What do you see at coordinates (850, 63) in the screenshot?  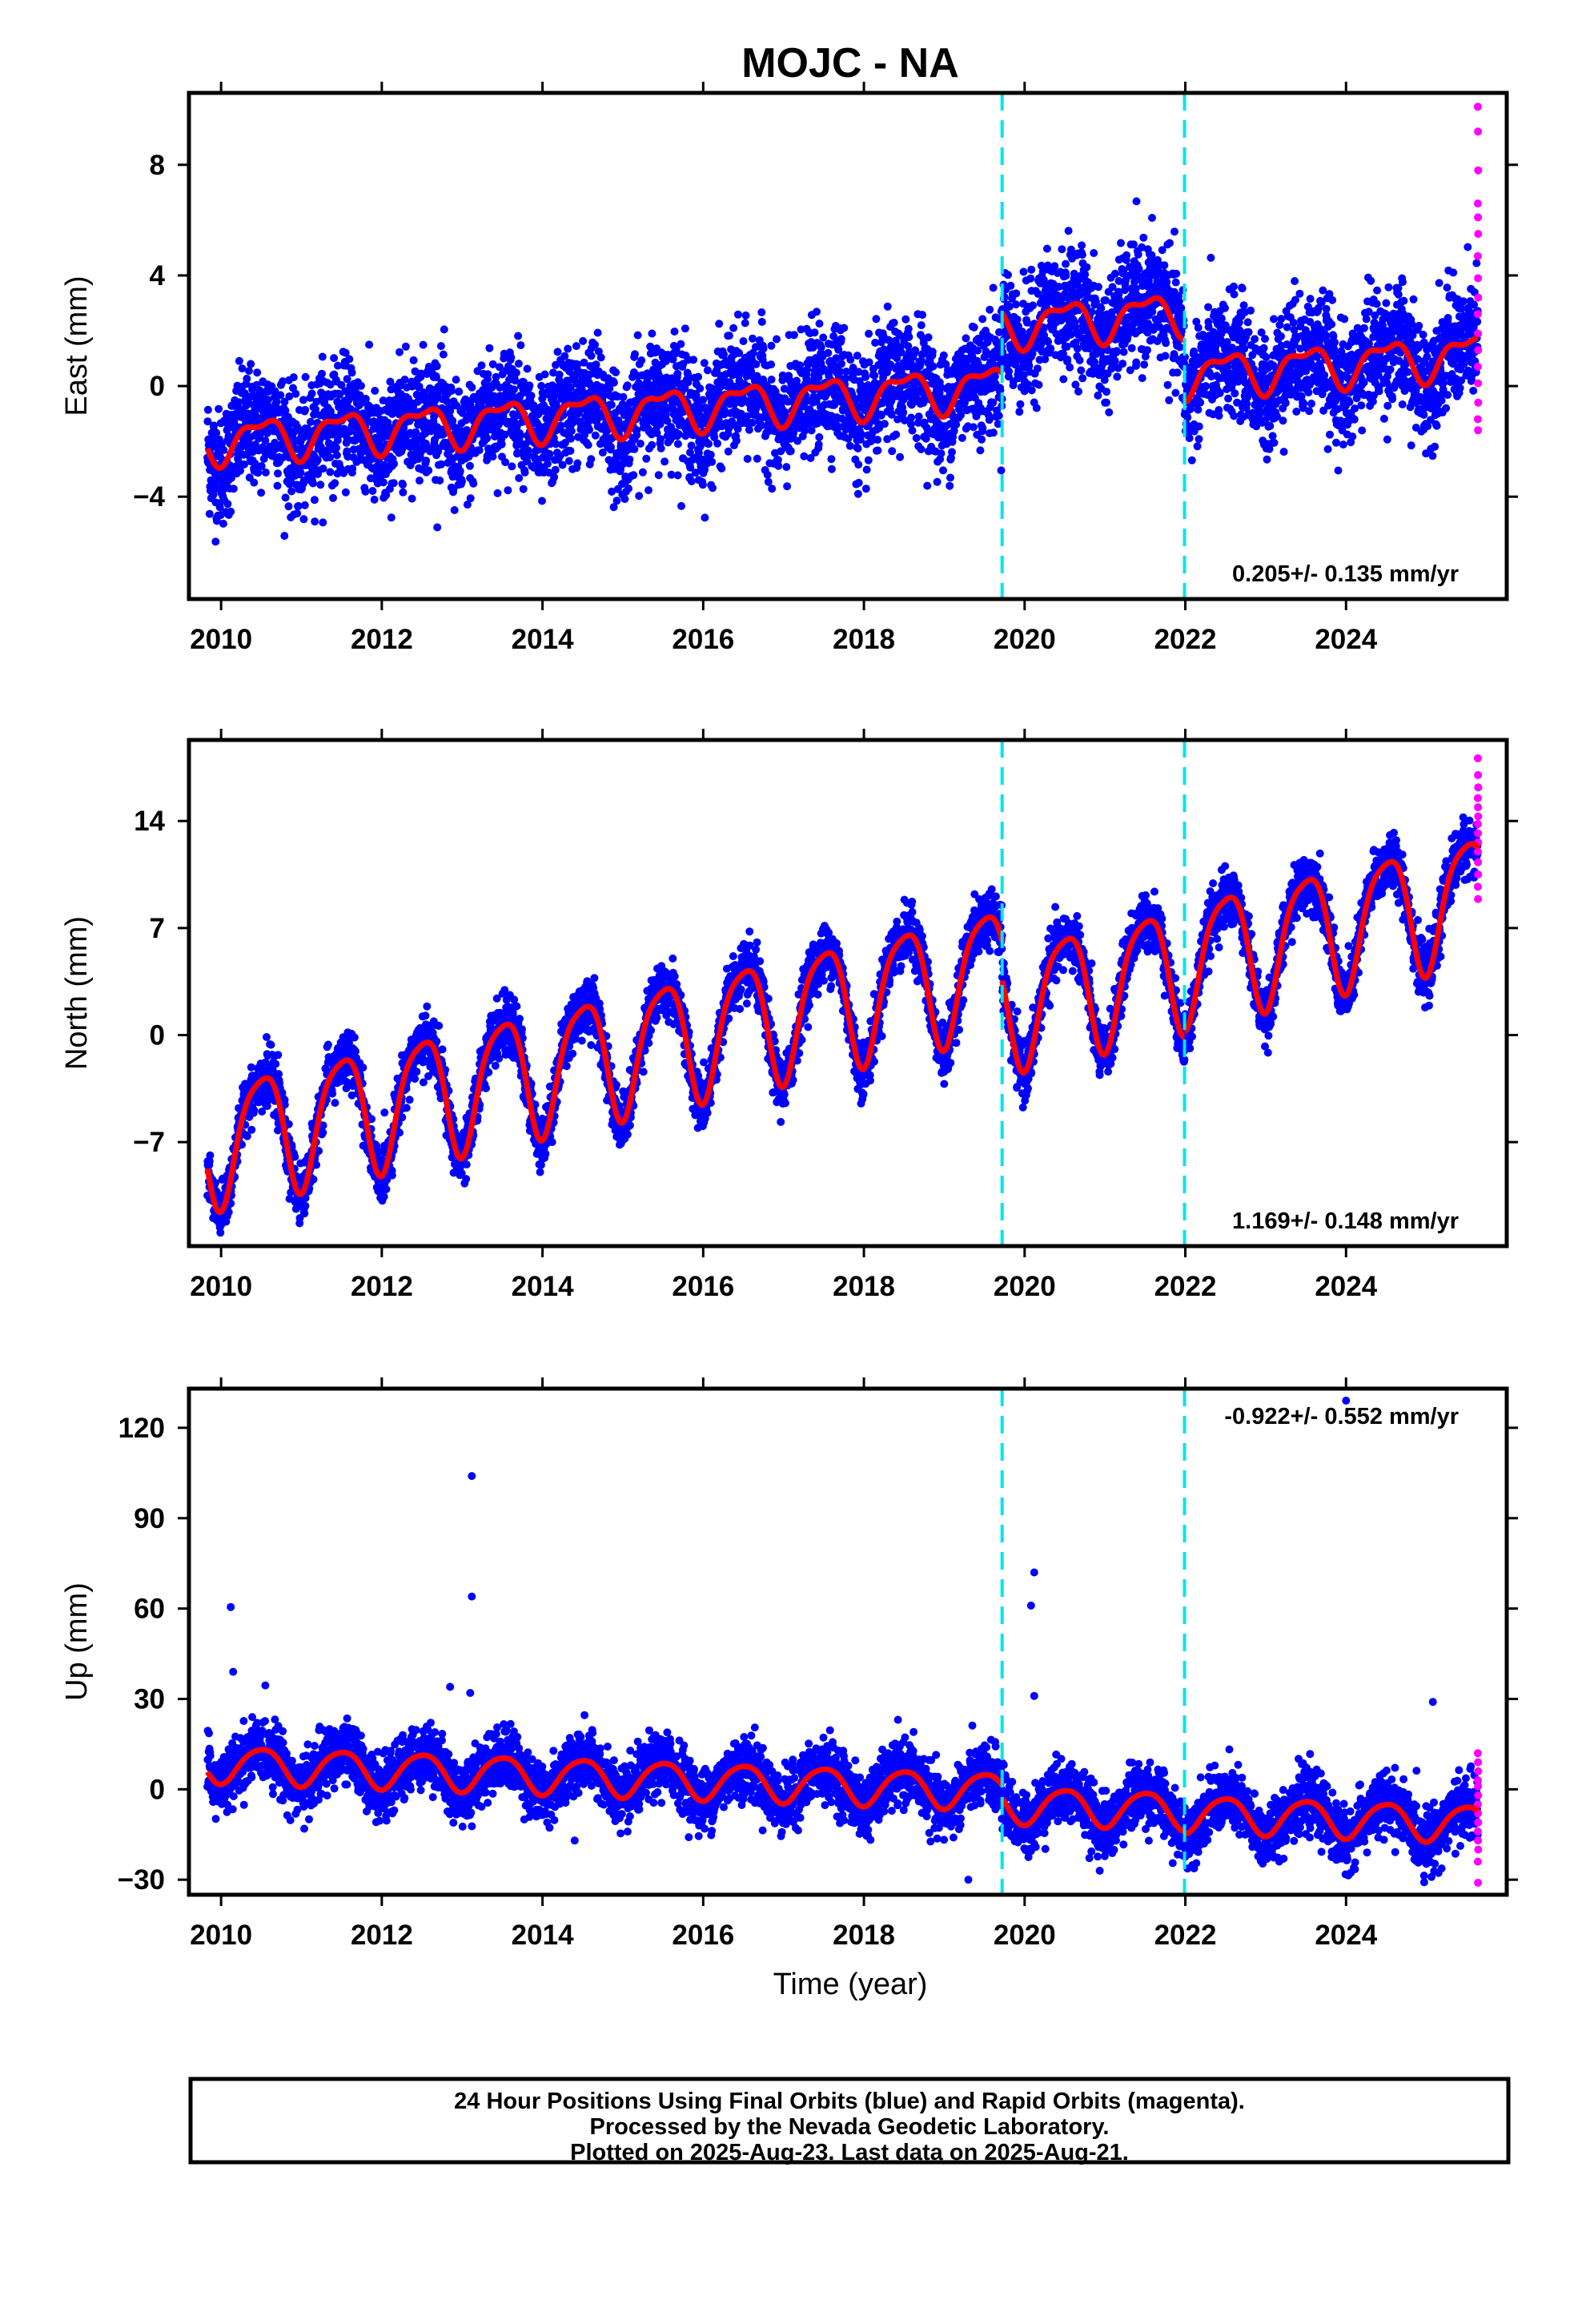 I see `figure-title: MOJC - NA` at bounding box center [850, 63].